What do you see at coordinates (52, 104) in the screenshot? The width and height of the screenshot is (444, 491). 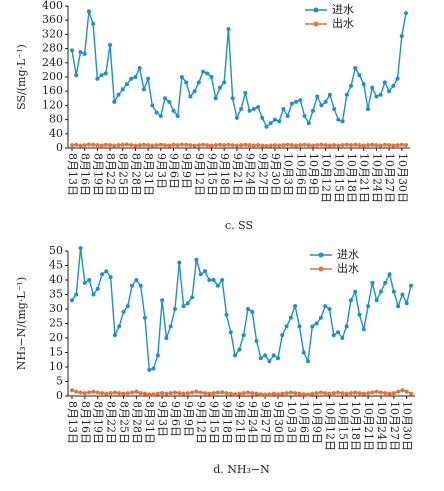 I see `y-tick-label: 120` at bounding box center [52, 104].